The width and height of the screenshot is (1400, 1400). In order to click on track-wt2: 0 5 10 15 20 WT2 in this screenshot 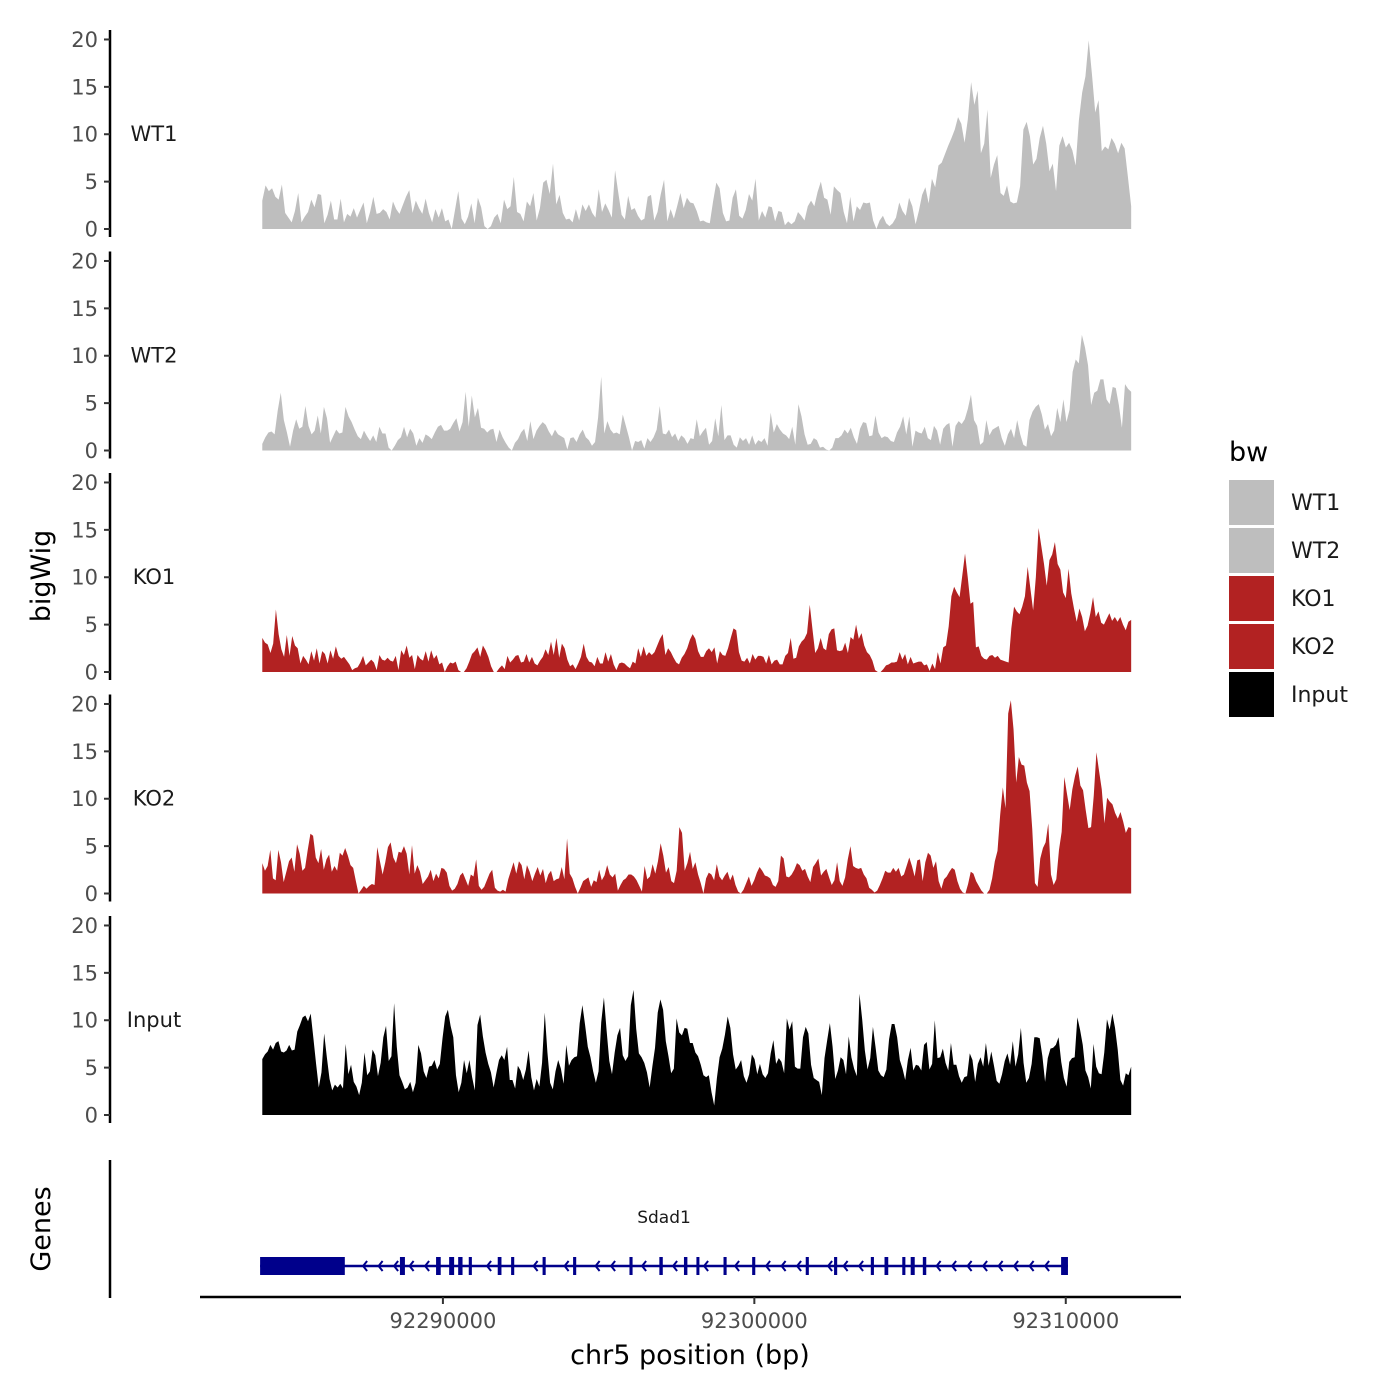, I will do `click(601, 356)`.